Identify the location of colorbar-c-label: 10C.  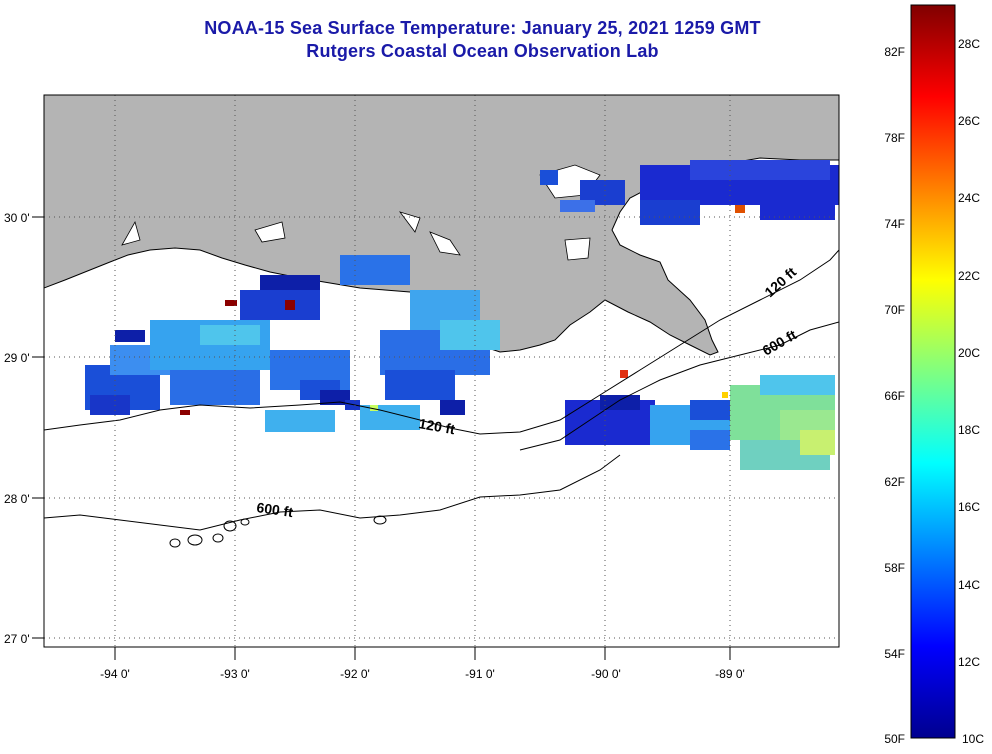
(973, 739).